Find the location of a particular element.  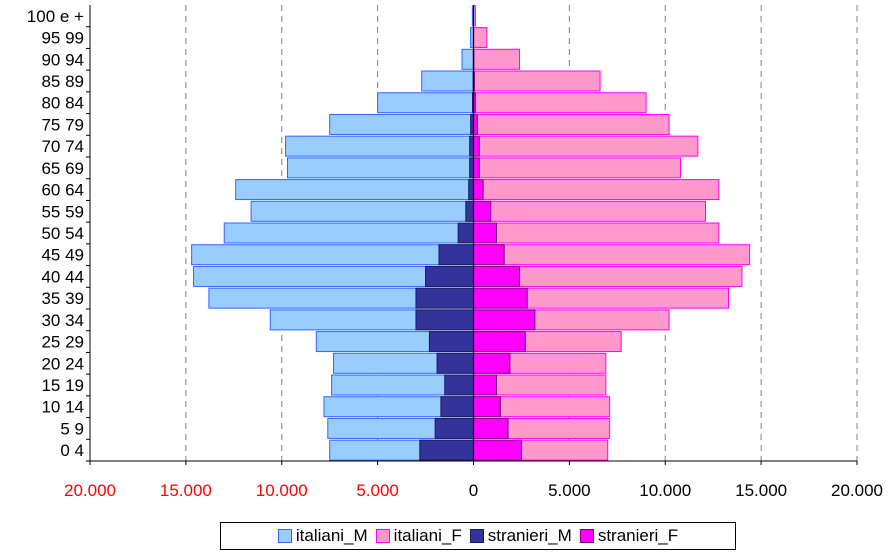

legend-item-stranieri_M: stranieri_M is located at coordinates (520, 536).